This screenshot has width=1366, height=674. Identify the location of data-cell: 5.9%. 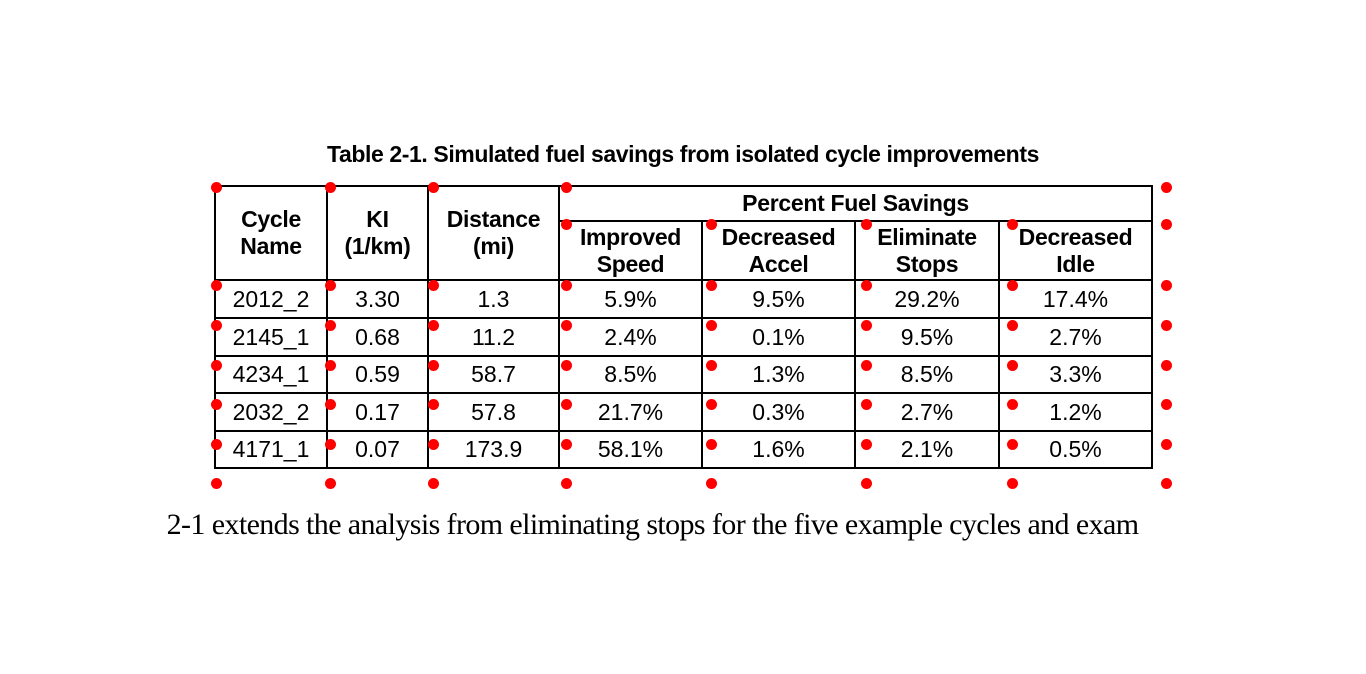
(630, 299).